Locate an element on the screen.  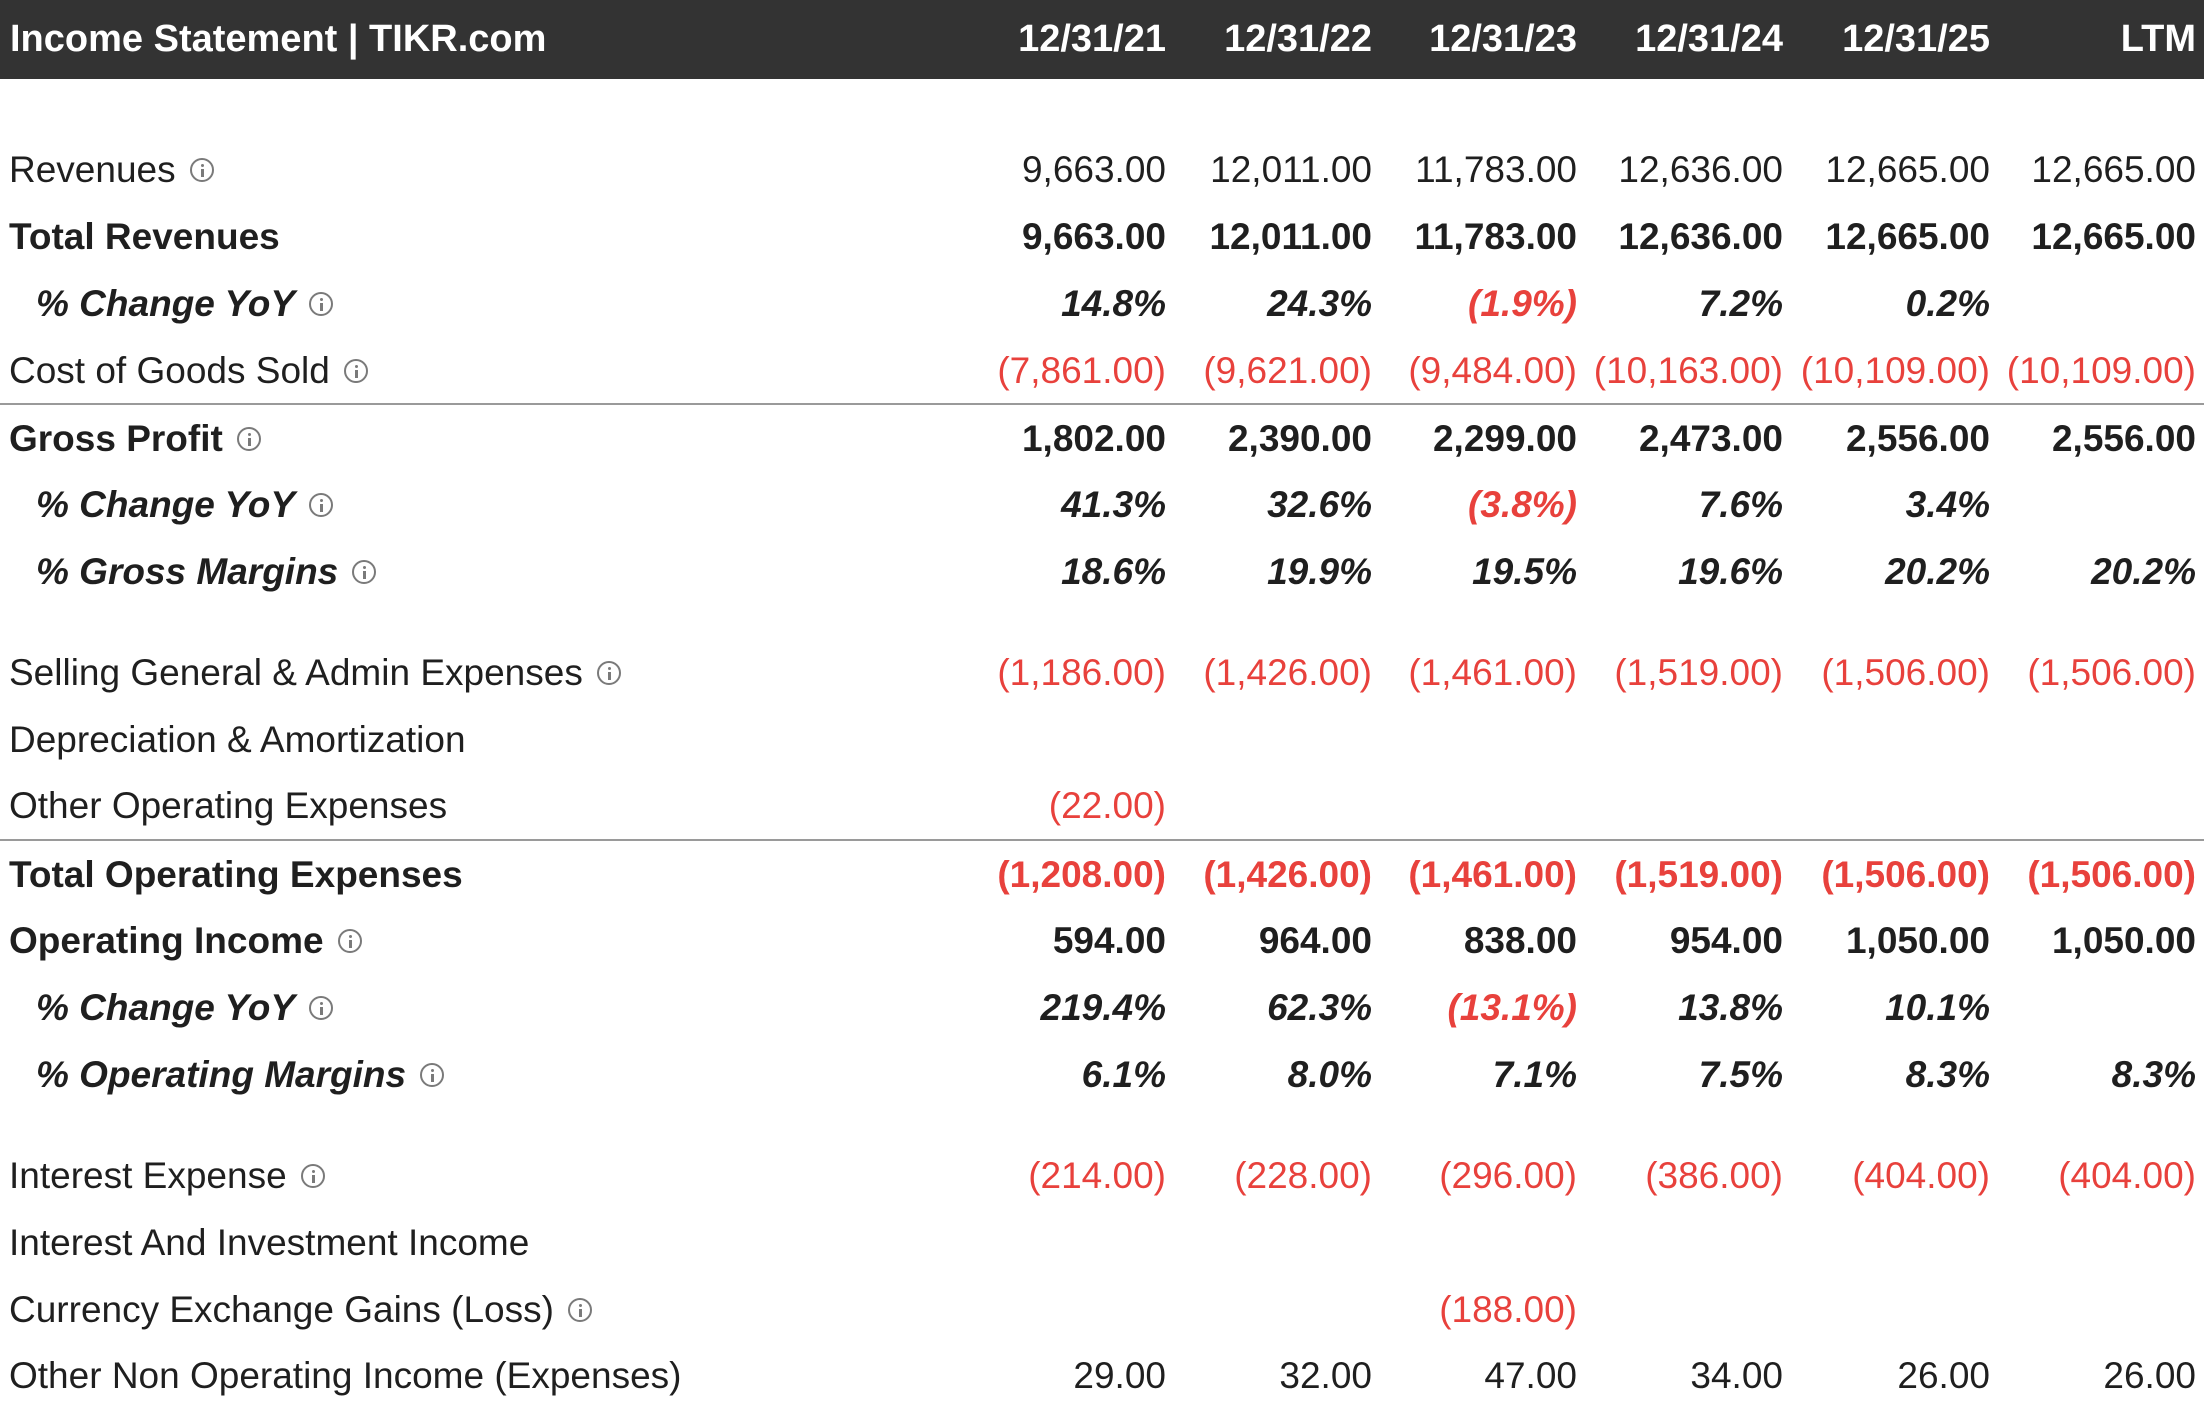
row-label: Cost of Goods Sold is located at coordinates (169, 370).